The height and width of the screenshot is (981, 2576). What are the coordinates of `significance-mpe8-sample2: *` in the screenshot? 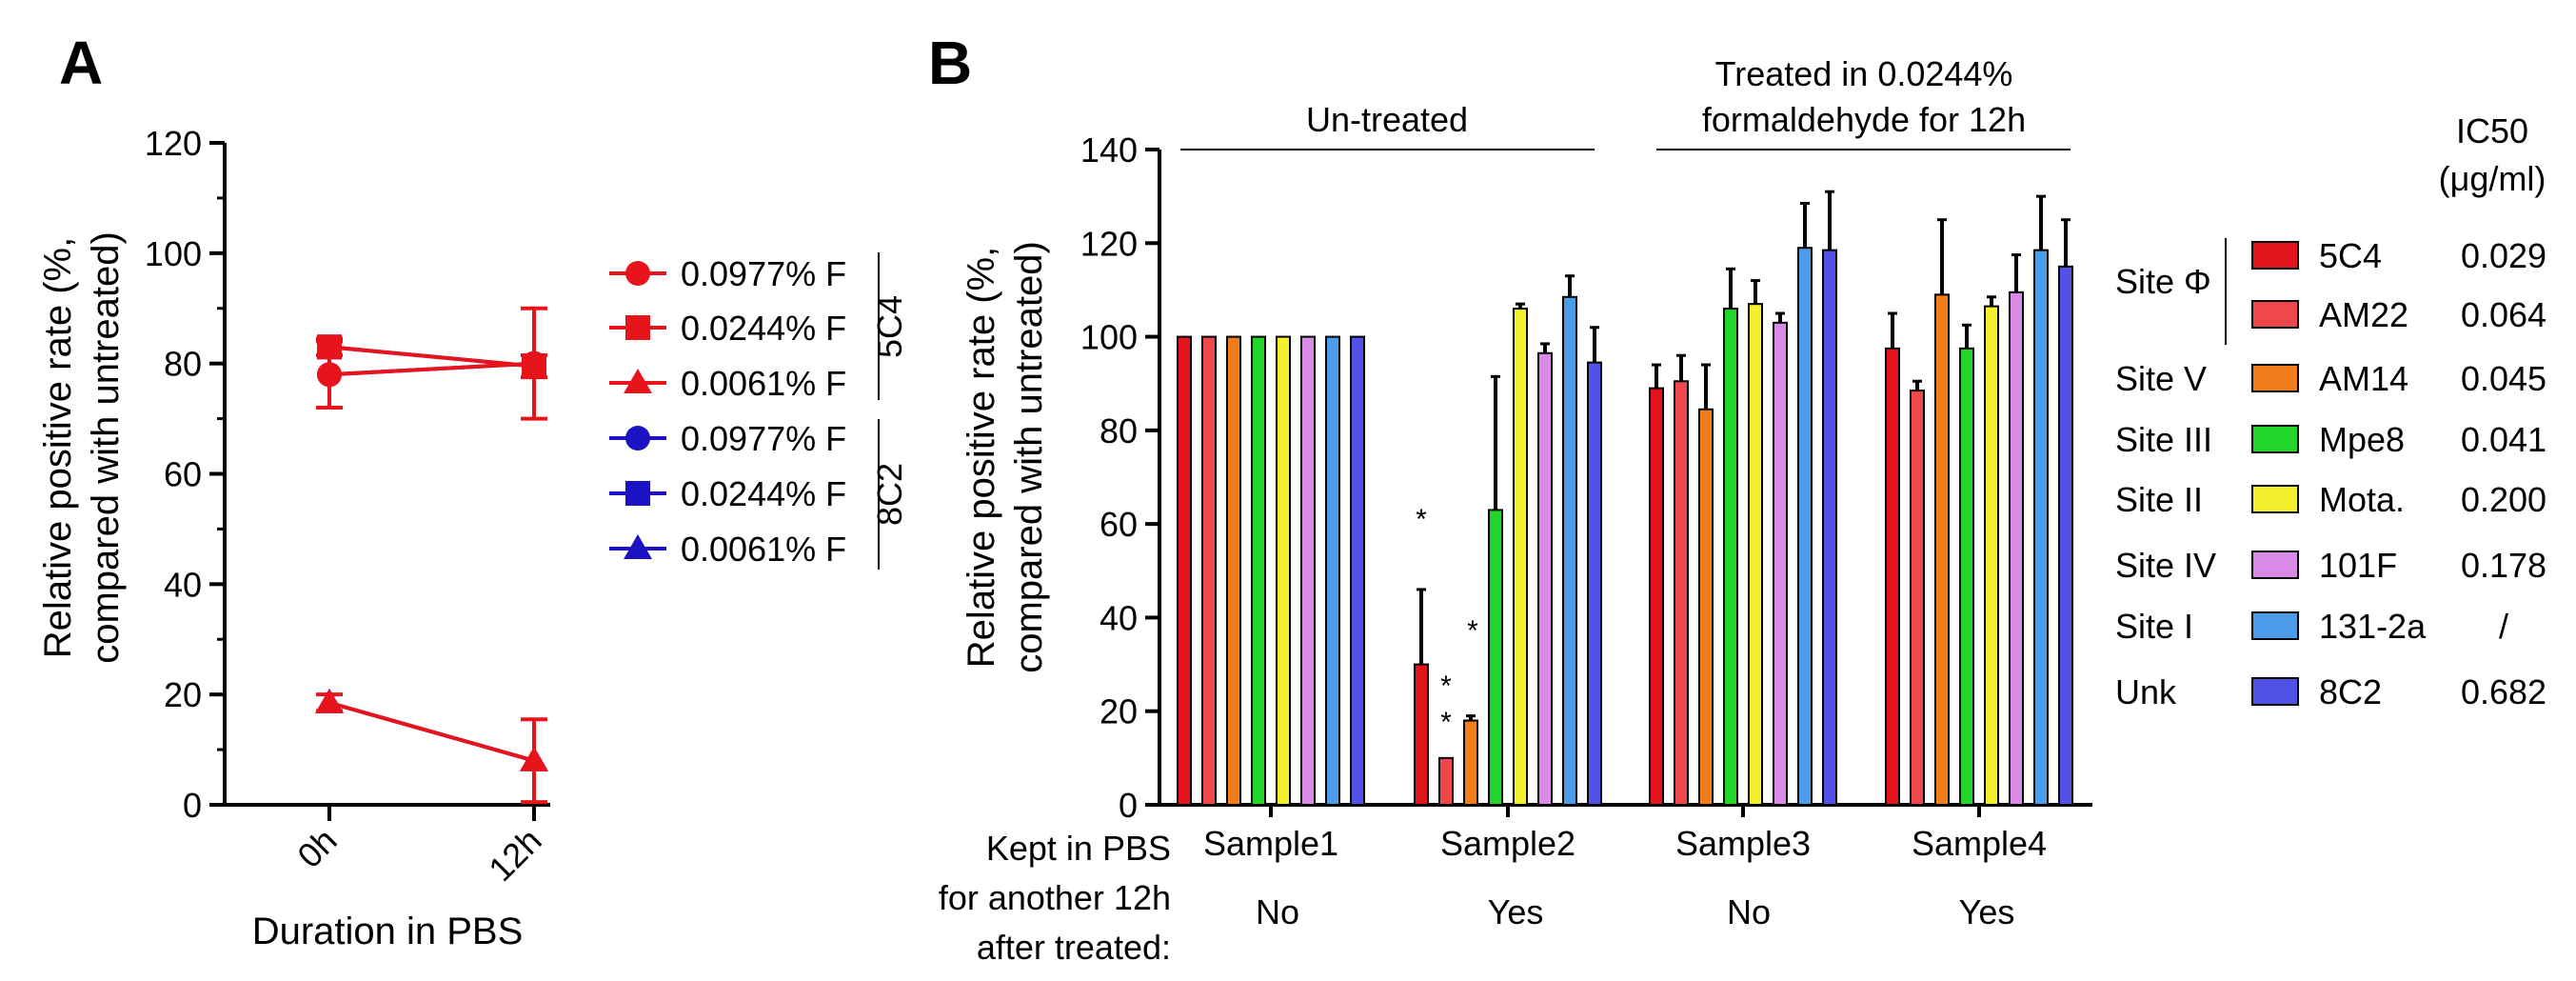 It's located at (1472, 631).